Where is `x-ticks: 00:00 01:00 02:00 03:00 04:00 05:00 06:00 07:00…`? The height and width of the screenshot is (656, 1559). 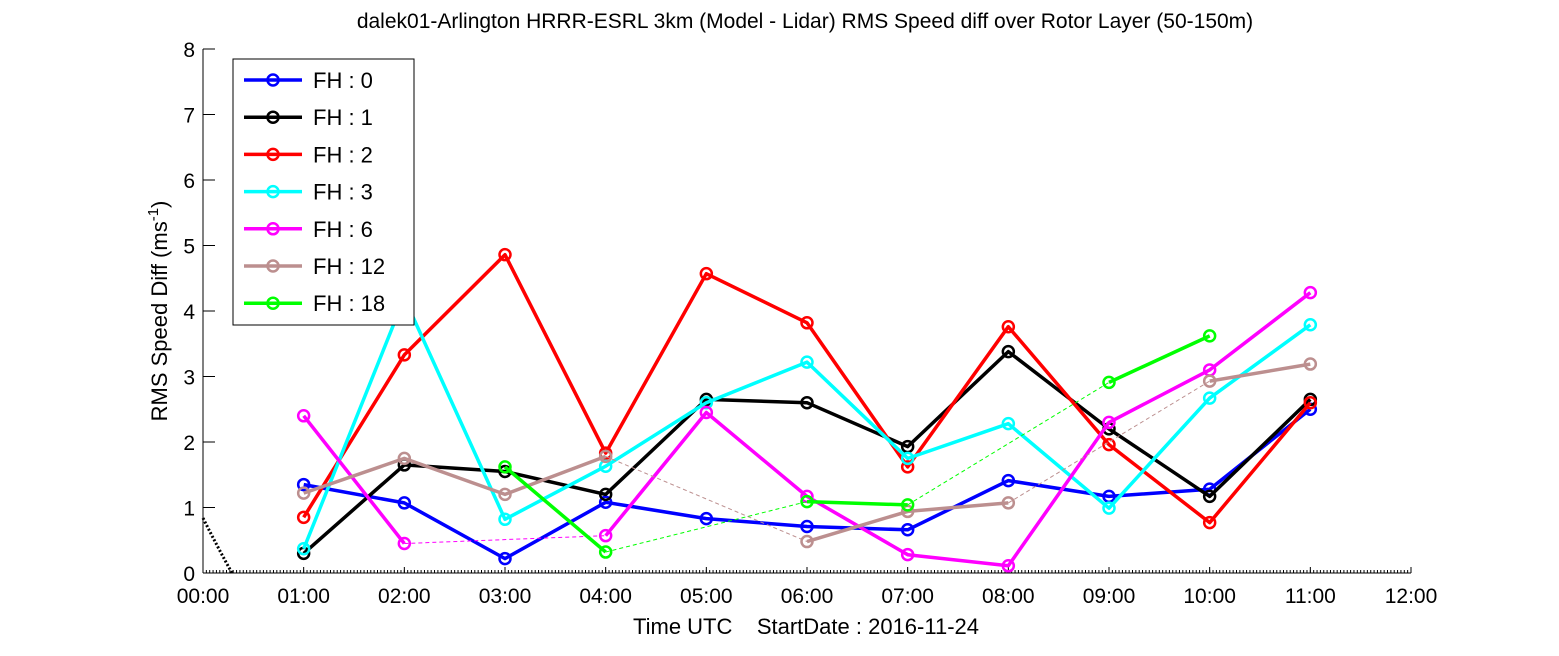 x-ticks: 00:00 01:00 02:00 03:00 04:00 05:00 06:00 07:00… is located at coordinates (807, 587).